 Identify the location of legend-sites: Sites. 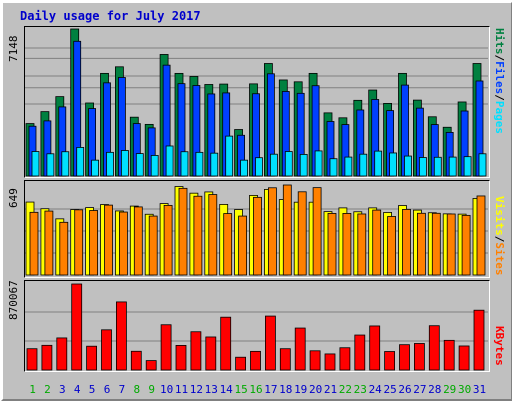
(499, 259).